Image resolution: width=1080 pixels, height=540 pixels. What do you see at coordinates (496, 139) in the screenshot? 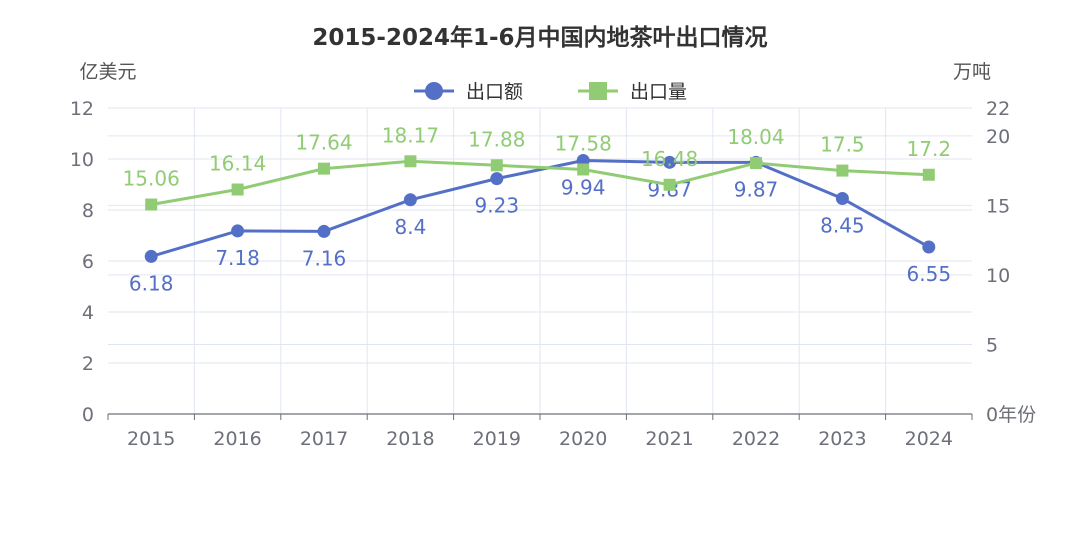
I see `data-label-volume-2019: 17.88` at bounding box center [496, 139].